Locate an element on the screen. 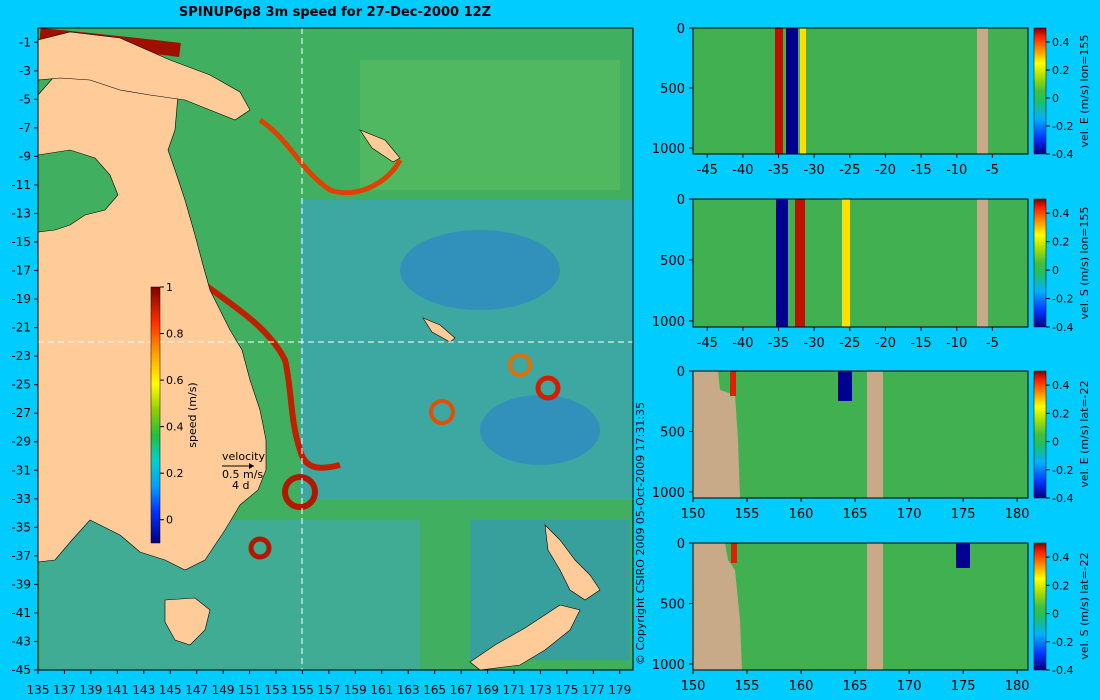 The height and width of the screenshot is (700, 1100). section-x-tick-label: -20 is located at coordinates (885, 170).